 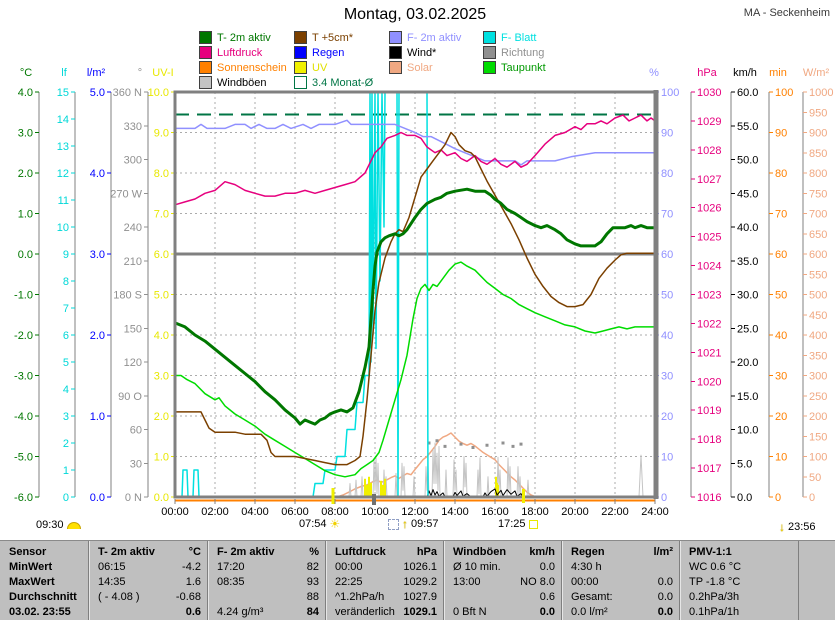 I want to click on cell-value: 1.6, so click(x=193, y=582).